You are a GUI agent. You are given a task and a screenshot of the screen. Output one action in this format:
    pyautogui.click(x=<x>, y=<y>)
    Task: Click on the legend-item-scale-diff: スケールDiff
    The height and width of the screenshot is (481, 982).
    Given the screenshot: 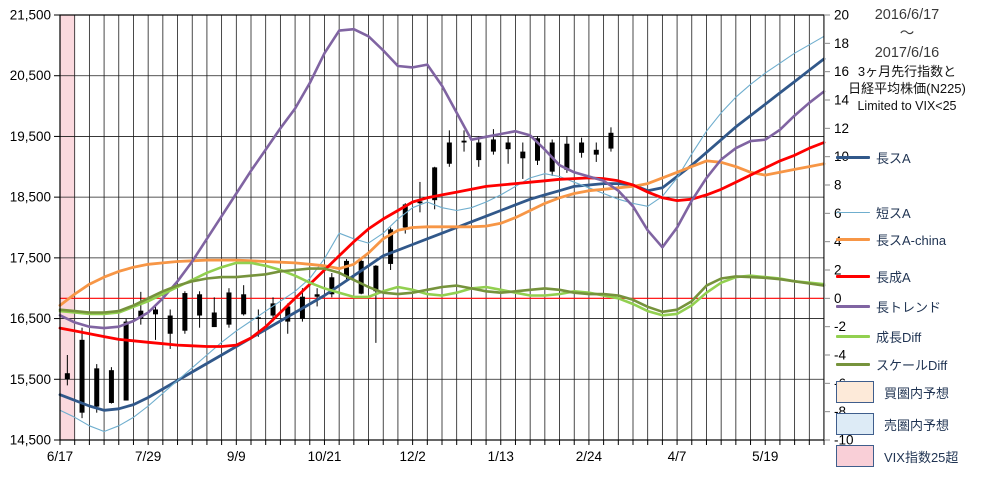 What is the action you would take?
    pyautogui.click(x=909, y=364)
    